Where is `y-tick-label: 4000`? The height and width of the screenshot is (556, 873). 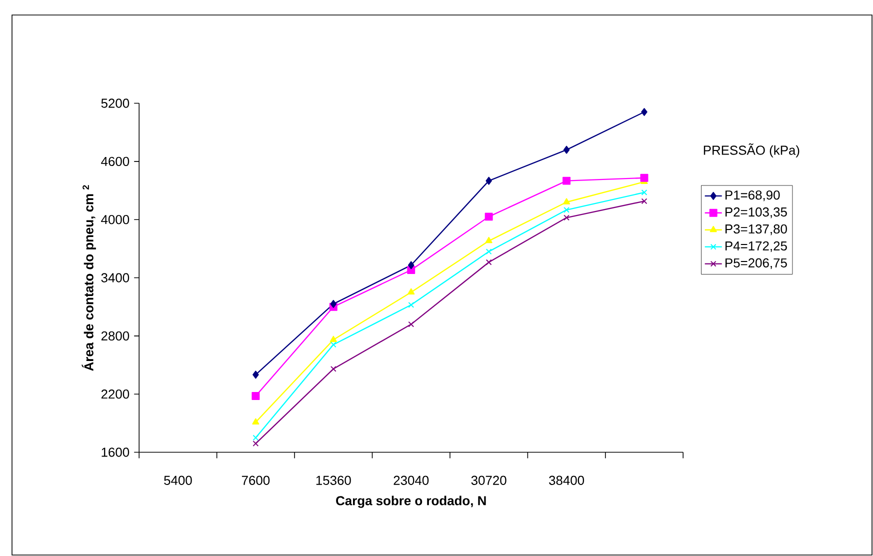
y-tick-label: 4000 is located at coordinates (115, 219).